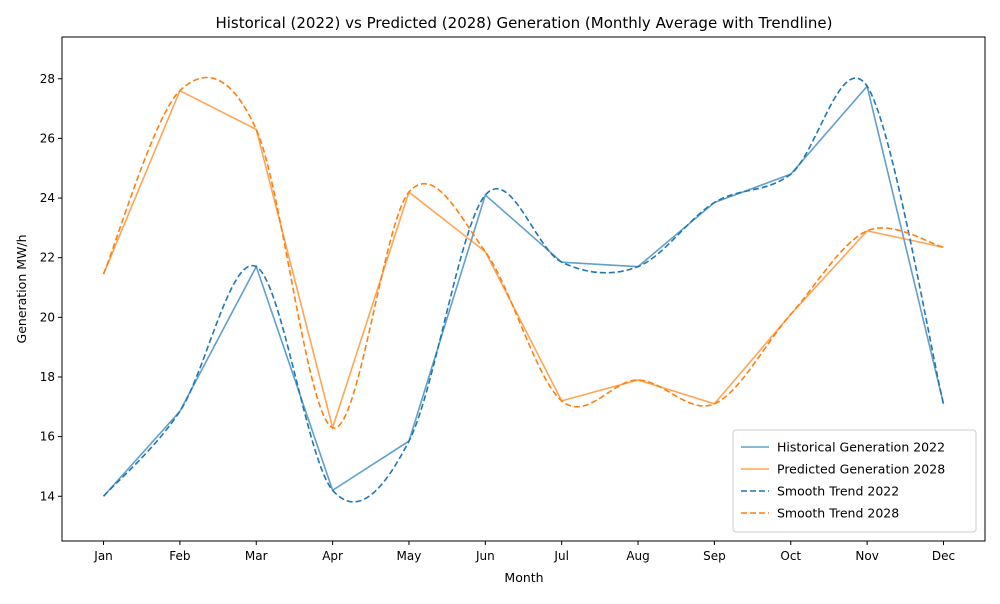 The width and height of the screenshot is (1000, 604). Describe the element at coordinates (524, 552) in the screenshot. I see `x-axis: Jan Feb Mar Apr May Jun Jul Aug Sep Oct Nov Dec` at that location.